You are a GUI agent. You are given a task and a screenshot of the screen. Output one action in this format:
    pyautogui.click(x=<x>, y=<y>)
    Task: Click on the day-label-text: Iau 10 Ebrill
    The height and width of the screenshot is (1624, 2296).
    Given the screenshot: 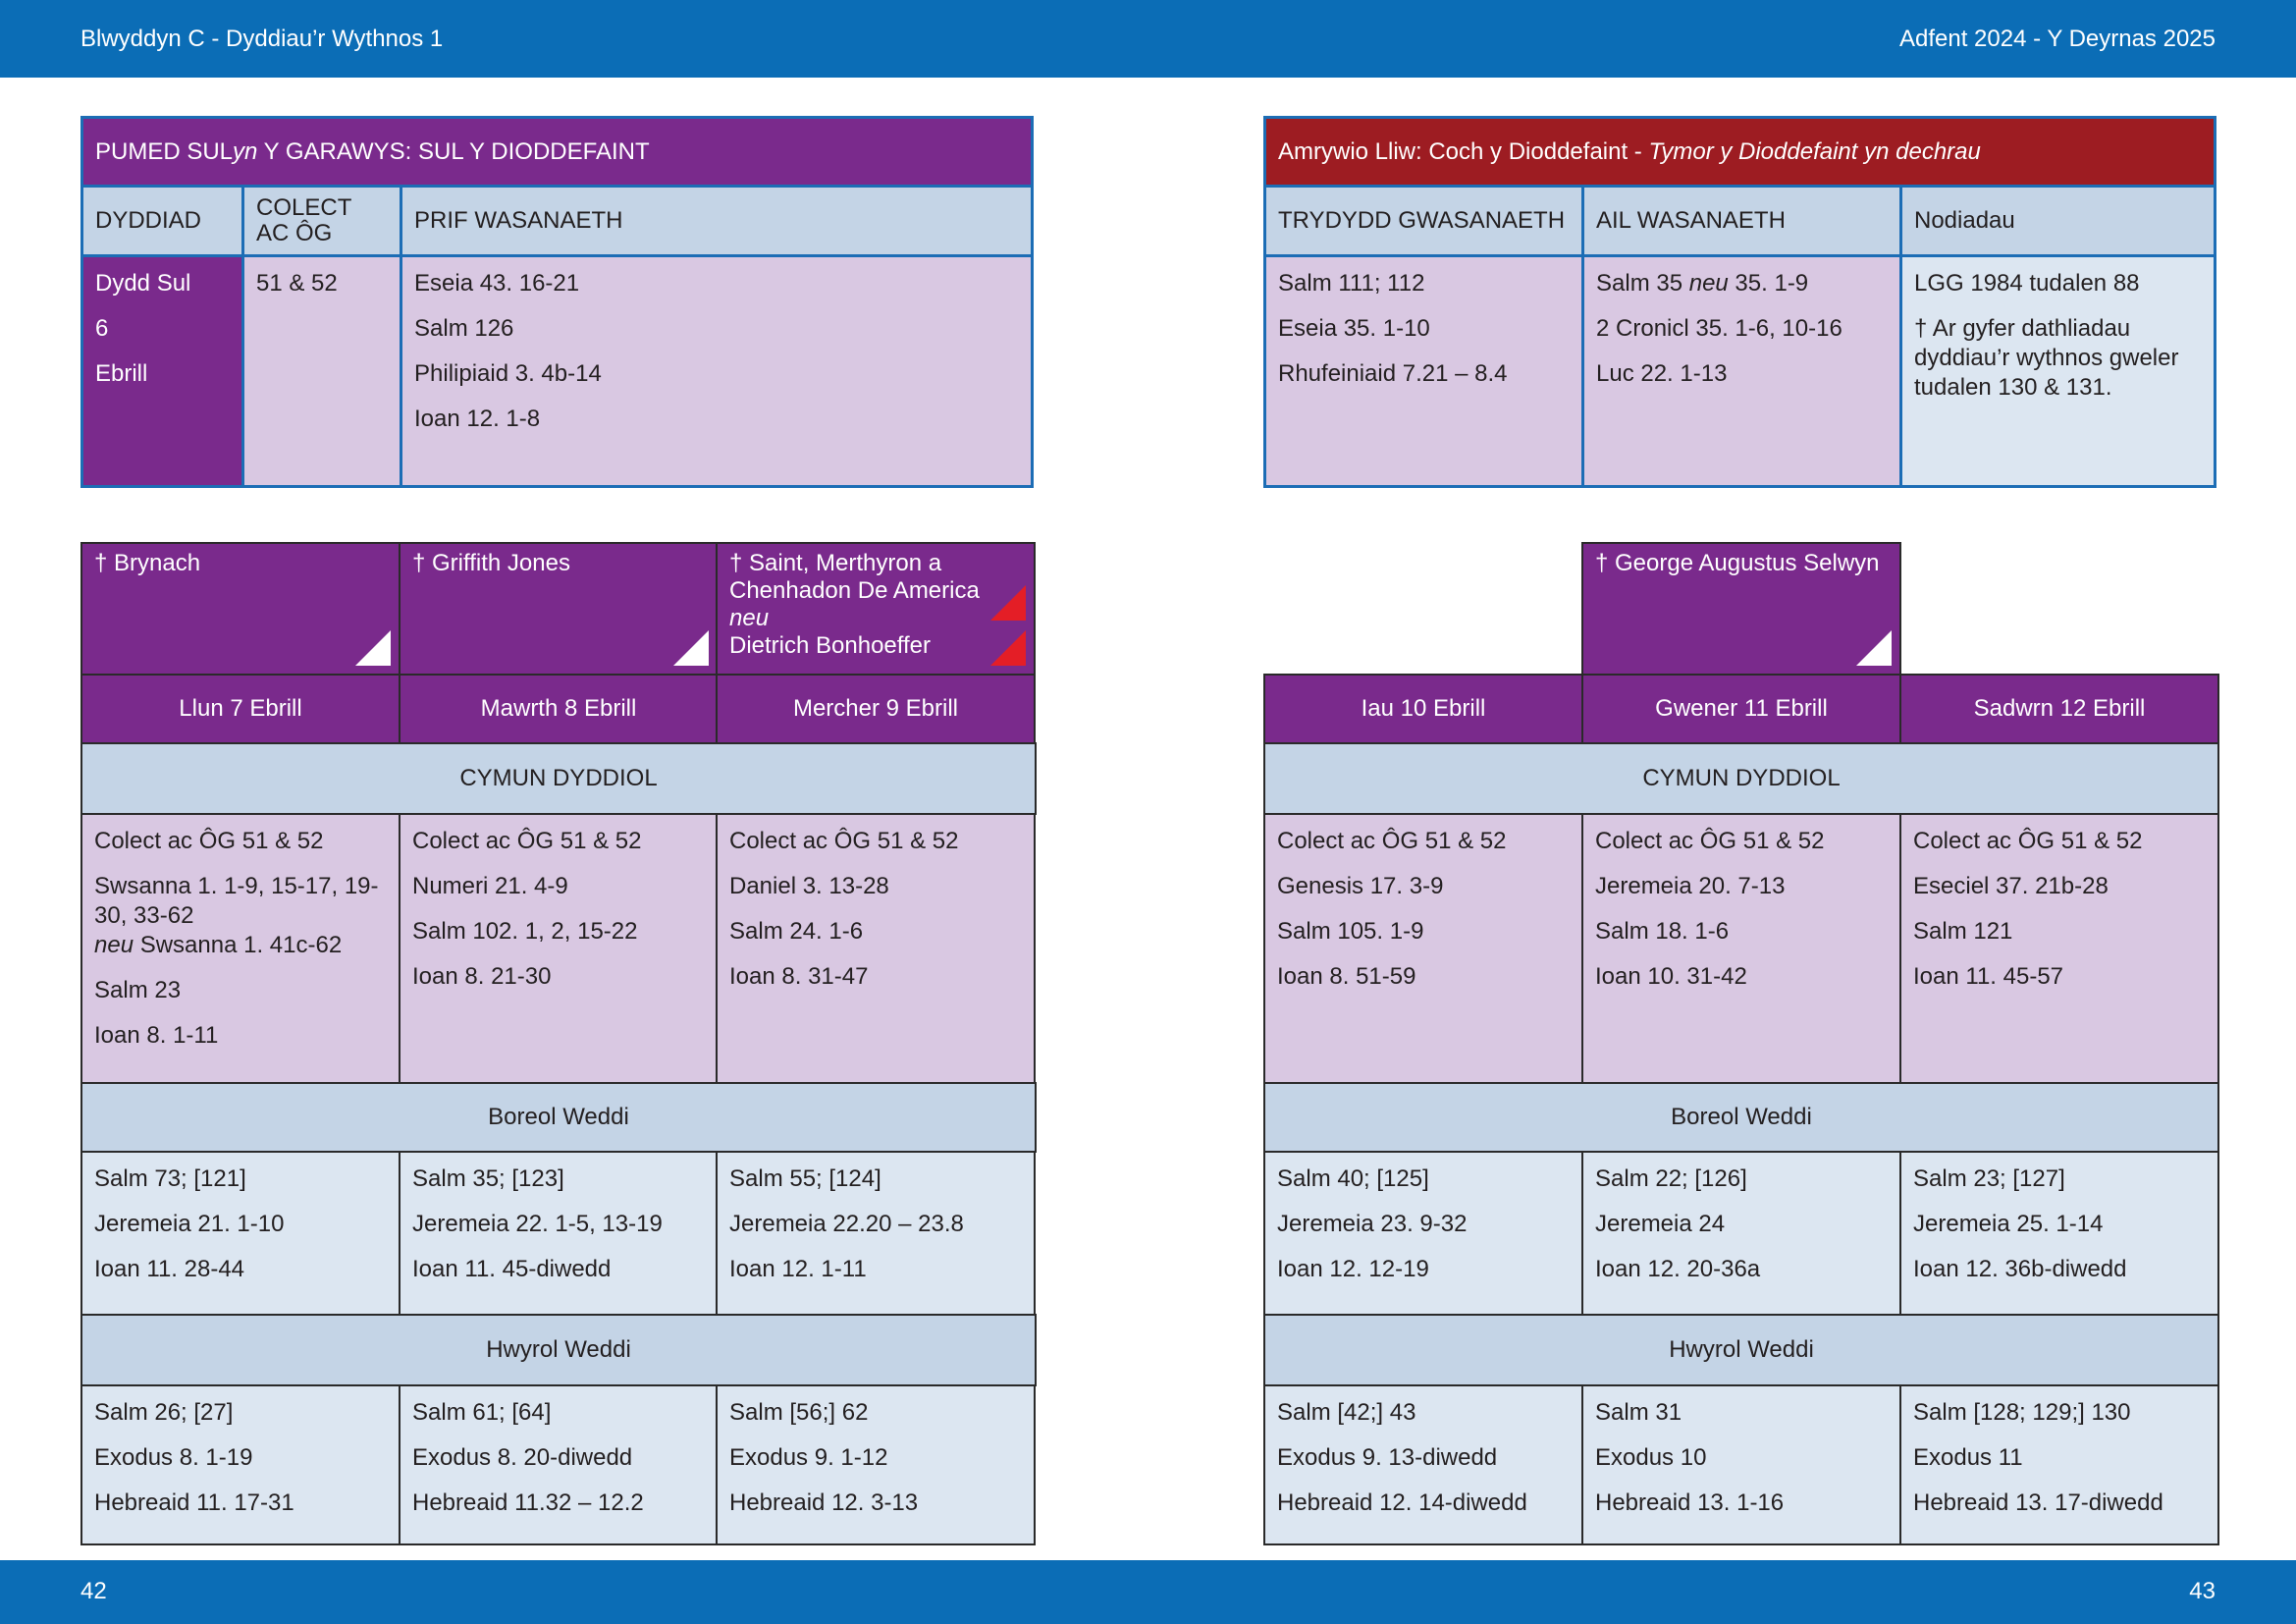 What is the action you would take?
    pyautogui.click(x=1423, y=708)
    